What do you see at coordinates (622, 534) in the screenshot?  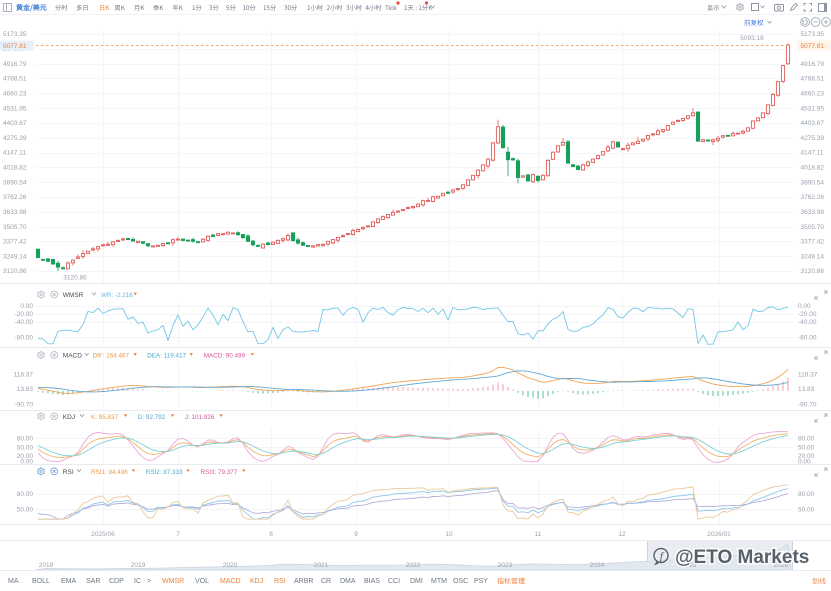 I see `svg-text: 12` at bounding box center [622, 534].